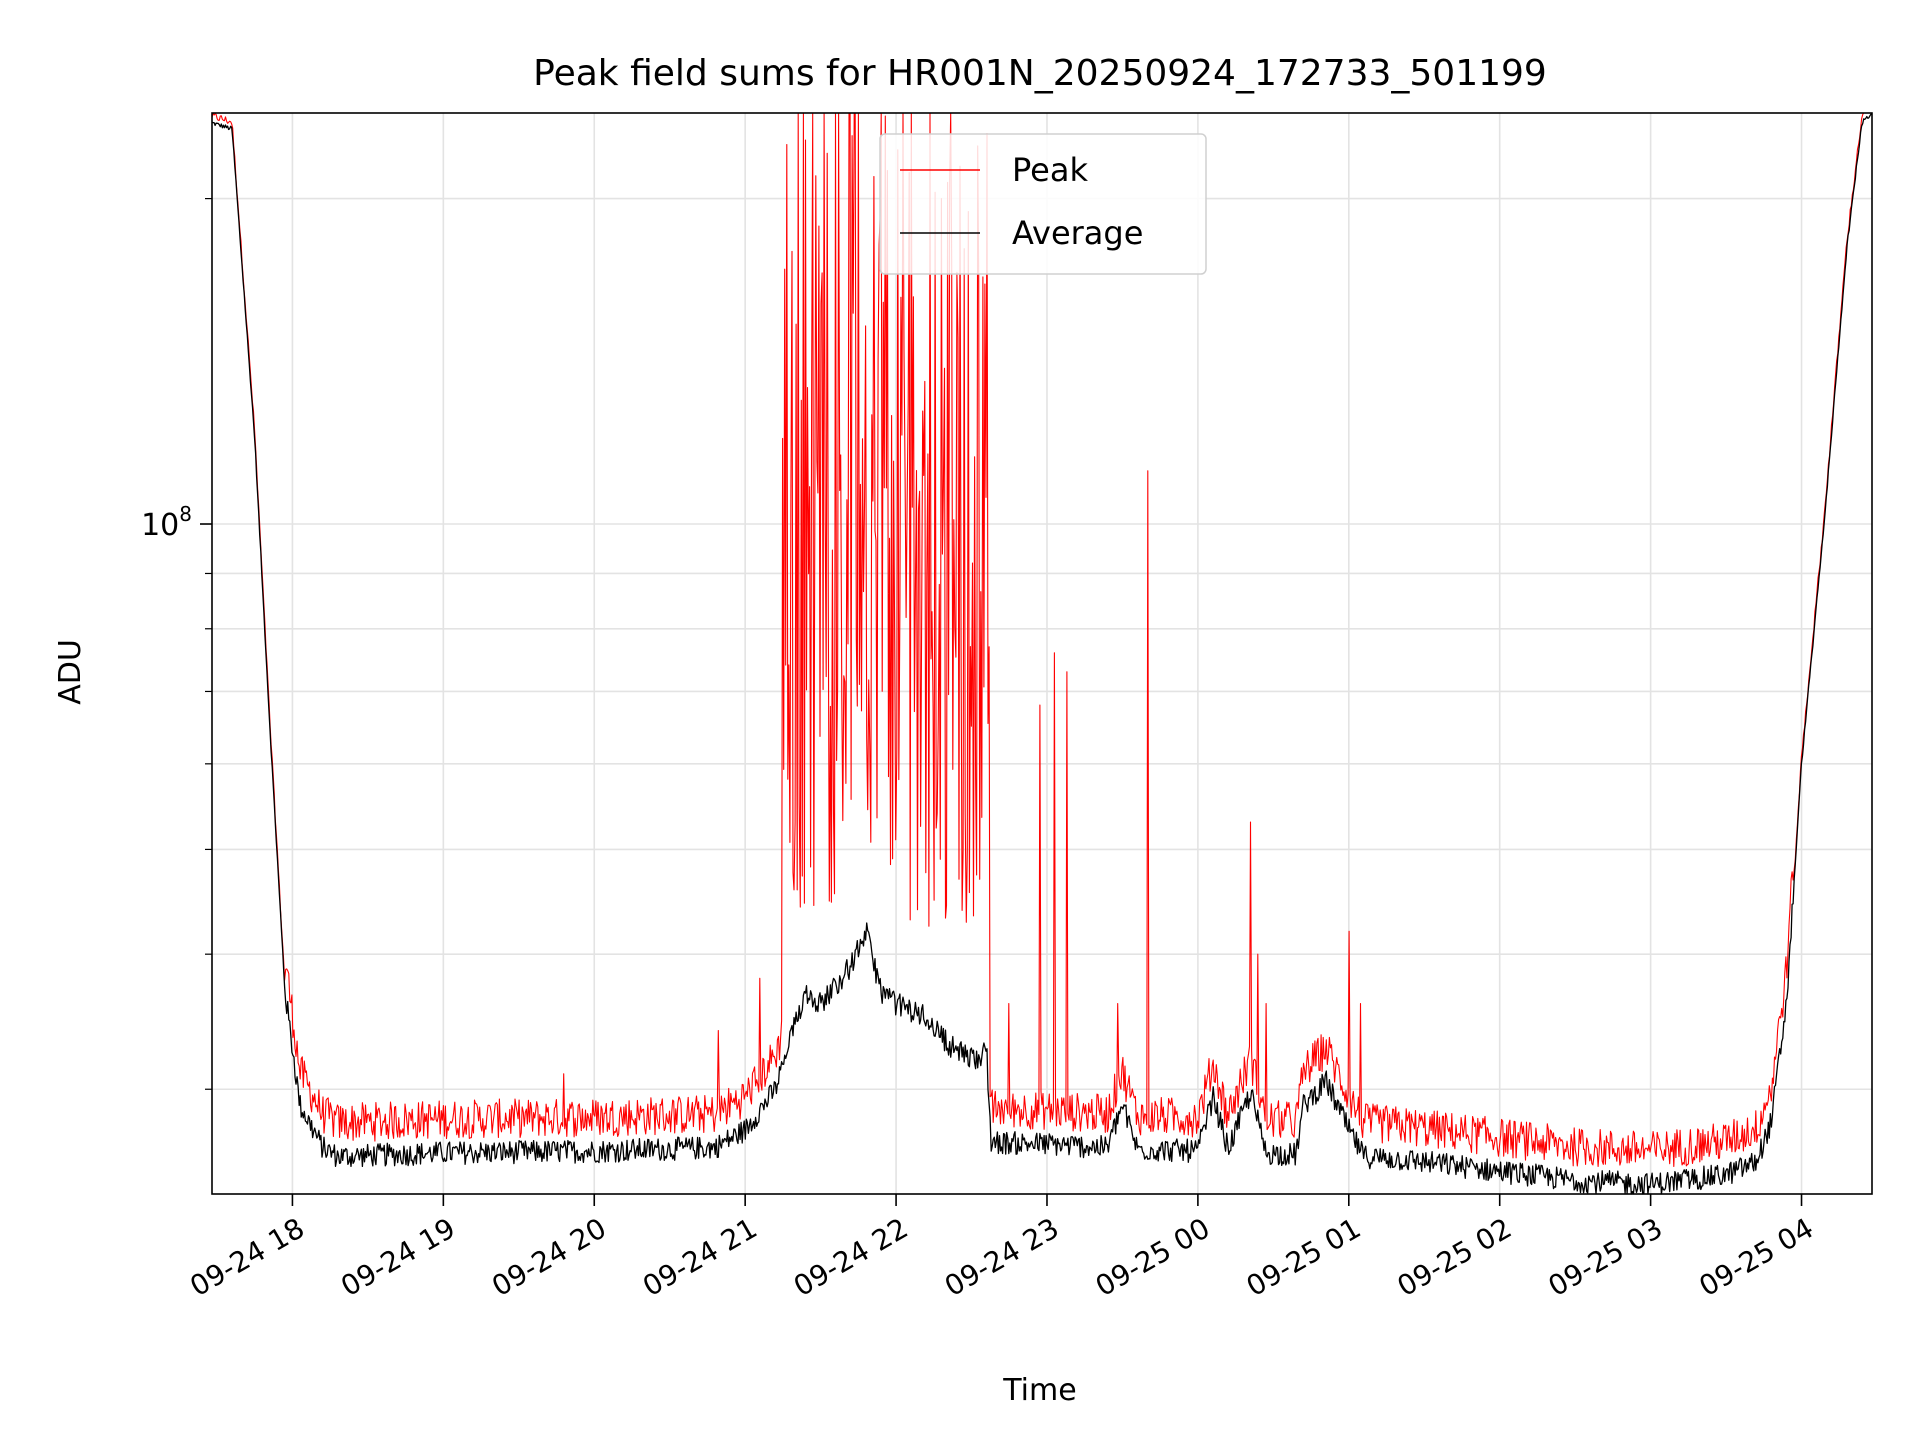 The image size is (1920, 1440). Describe the element at coordinates (1002, 1257) in the screenshot. I see `x-tick-label: 09-24 23` at that location.